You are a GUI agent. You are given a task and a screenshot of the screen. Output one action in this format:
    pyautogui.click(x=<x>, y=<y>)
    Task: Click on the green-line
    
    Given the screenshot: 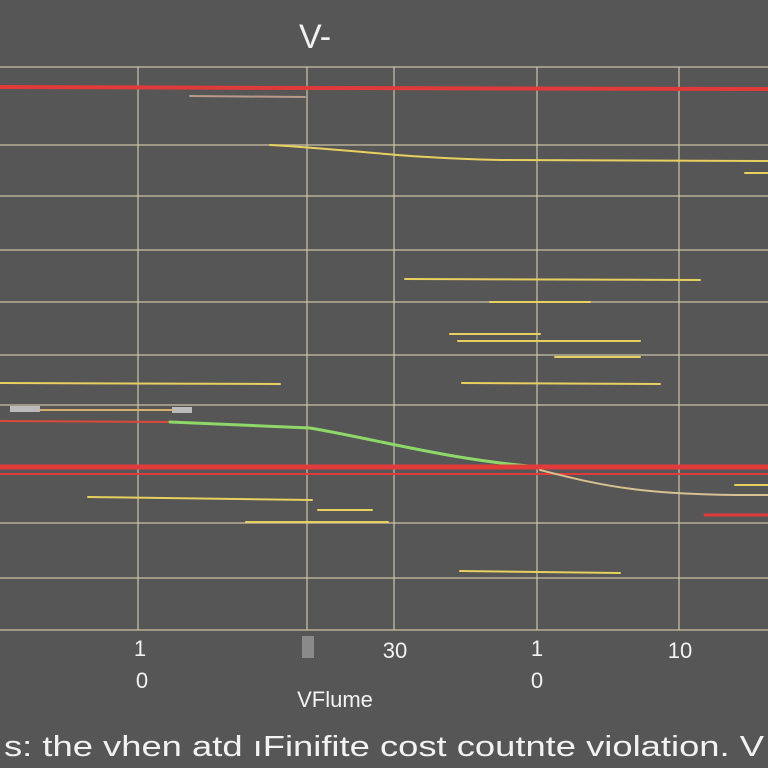 What is the action you would take?
    pyautogui.click(x=355, y=444)
    